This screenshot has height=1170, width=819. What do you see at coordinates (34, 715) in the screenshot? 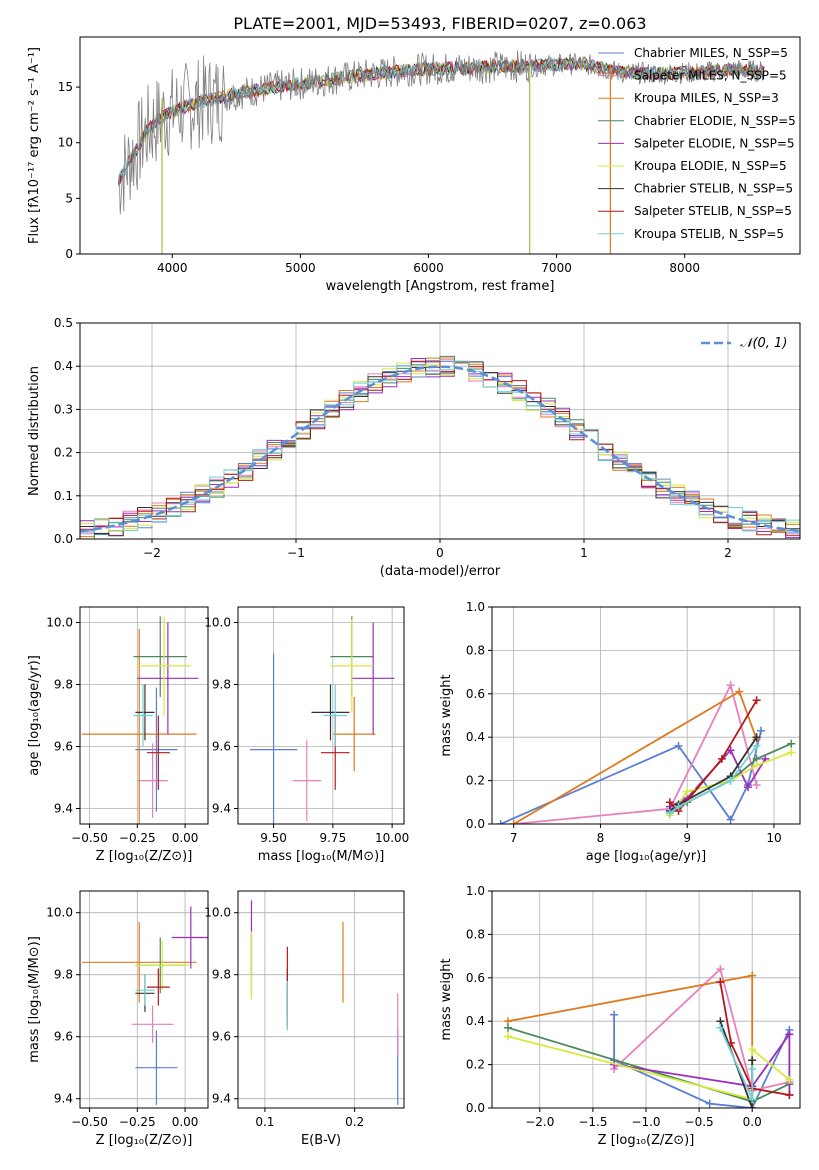
I see `y-axis-label: age [log₁₀(age/yr)]` at bounding box center [34, 715].